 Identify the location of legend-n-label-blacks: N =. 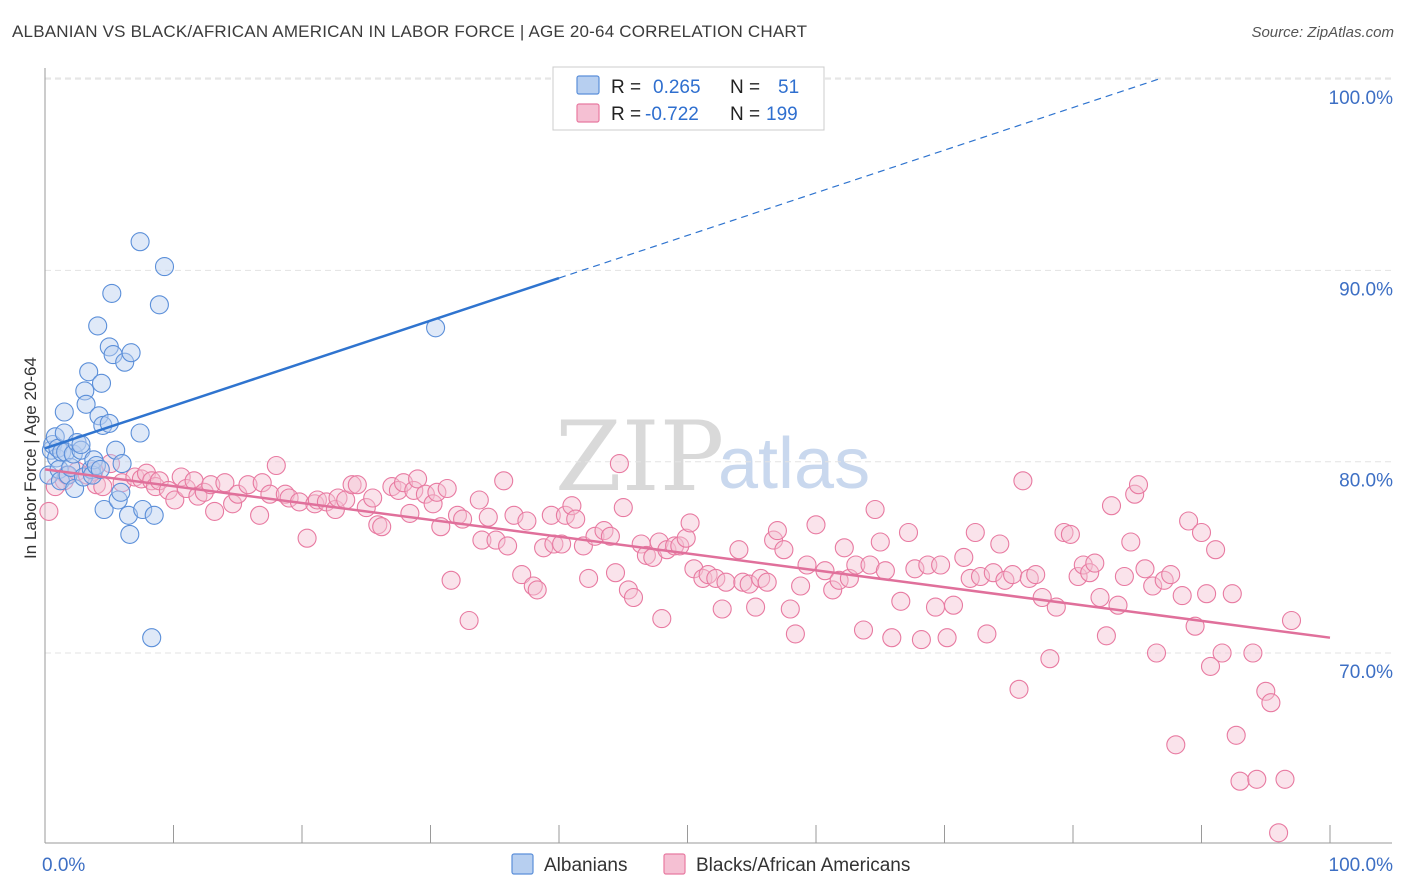
(745, 114).